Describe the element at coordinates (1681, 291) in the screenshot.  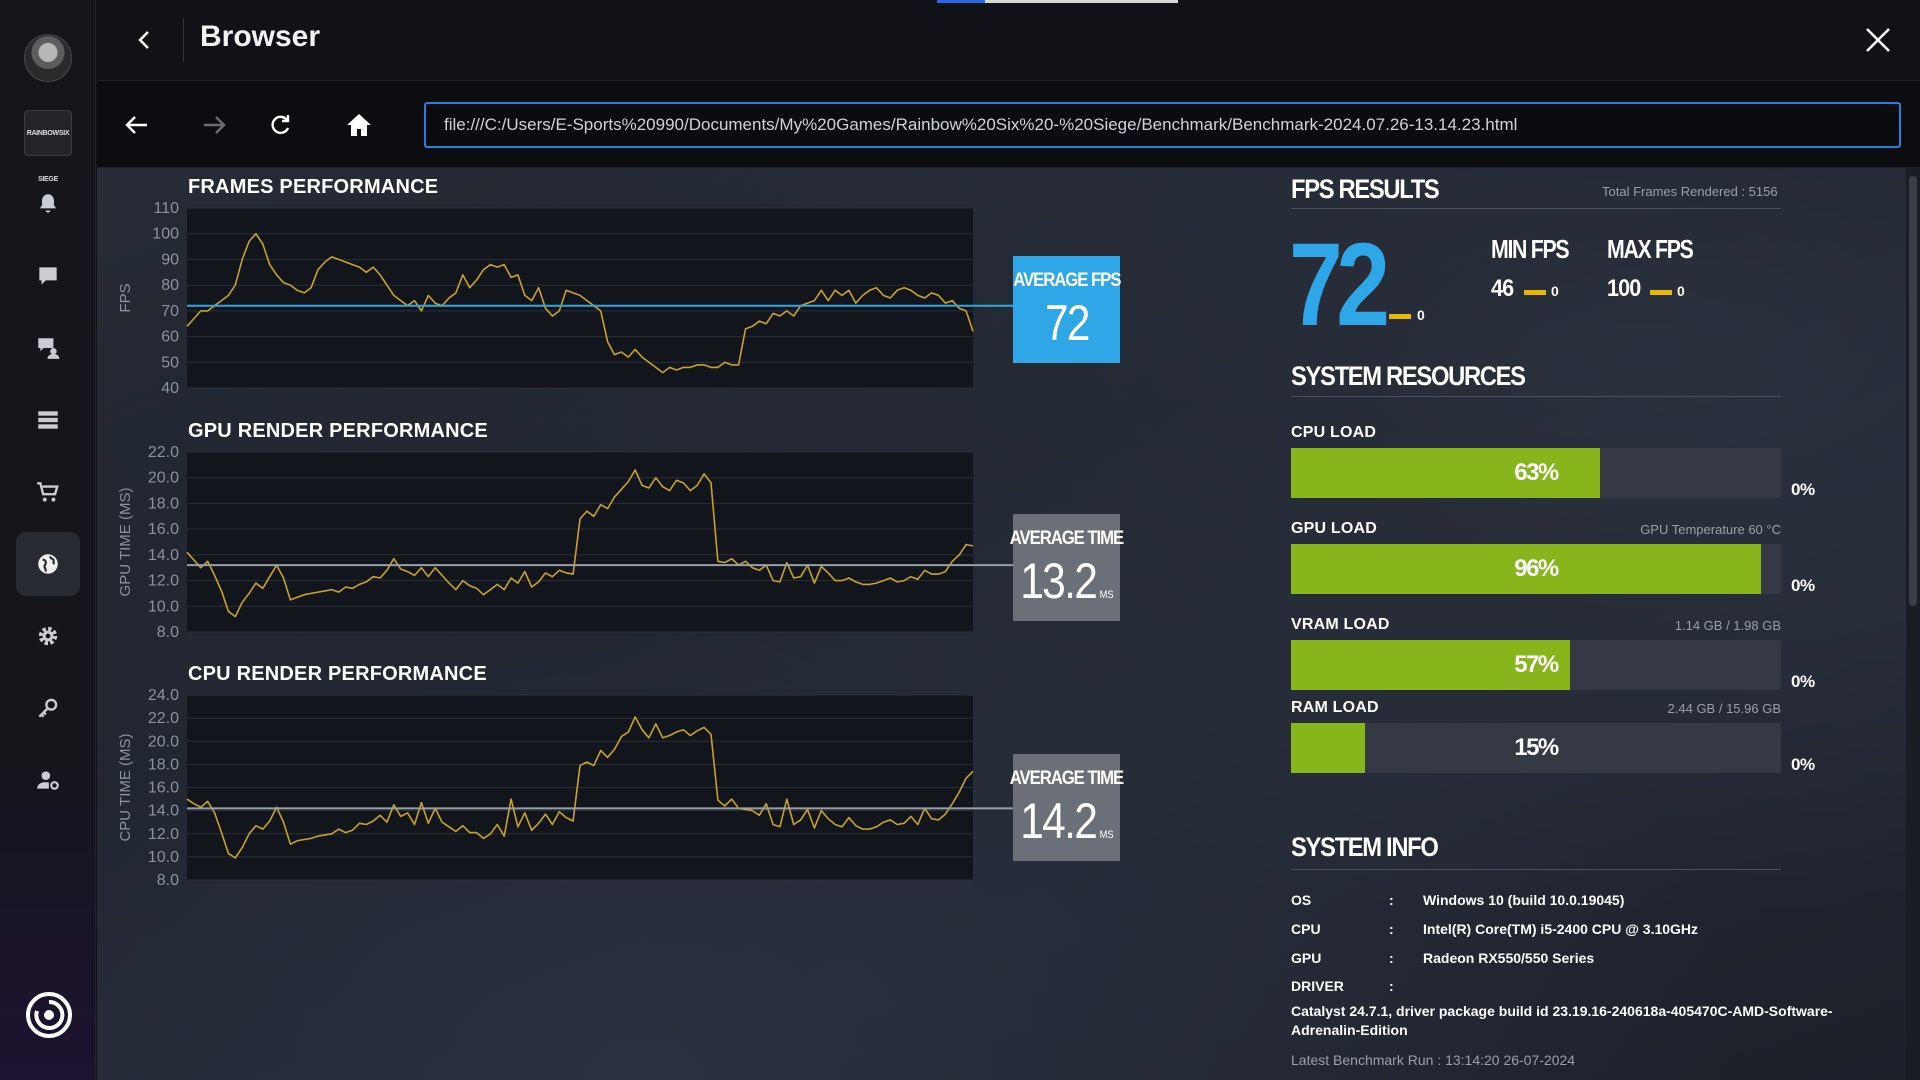
I see `max-fps-delta: 0` at that location.